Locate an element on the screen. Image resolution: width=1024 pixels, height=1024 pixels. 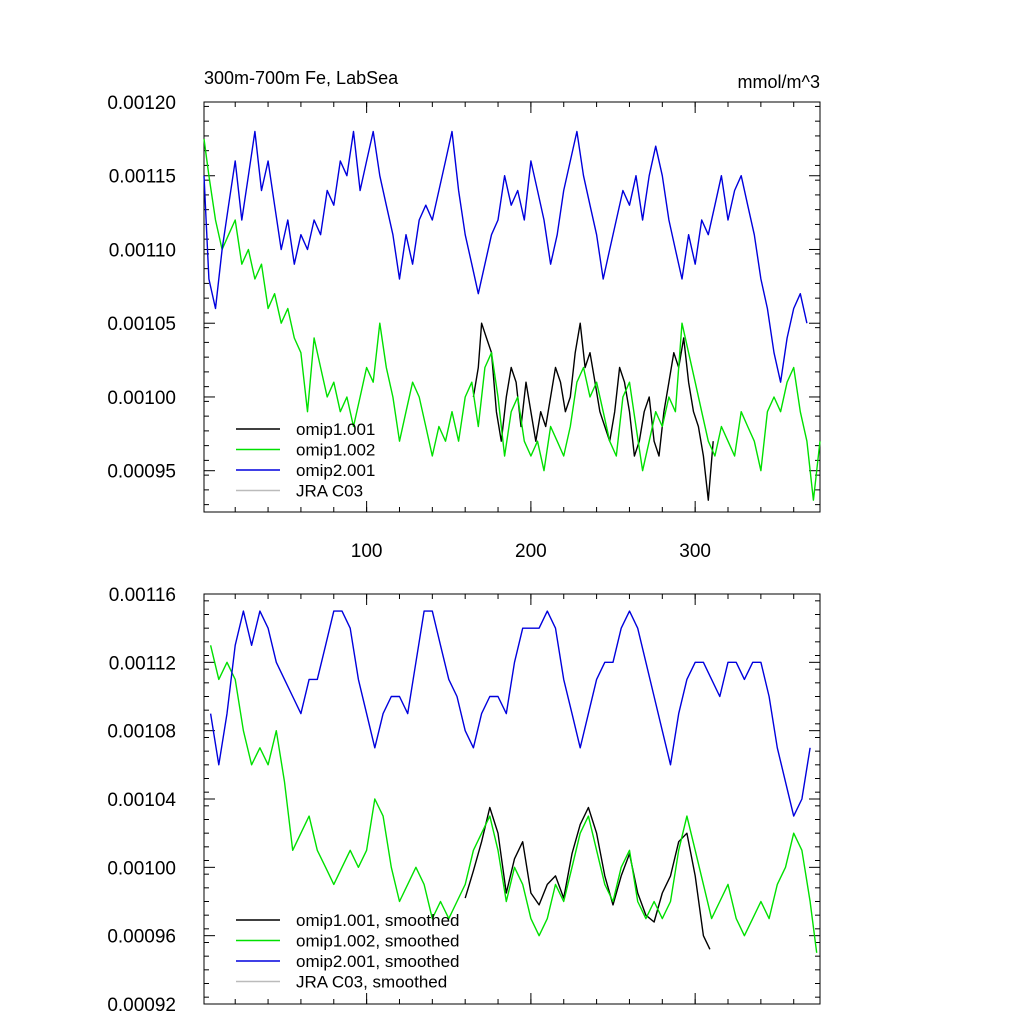
legend-label: omip1.002, smoothed is located at coordinates (378, 941).